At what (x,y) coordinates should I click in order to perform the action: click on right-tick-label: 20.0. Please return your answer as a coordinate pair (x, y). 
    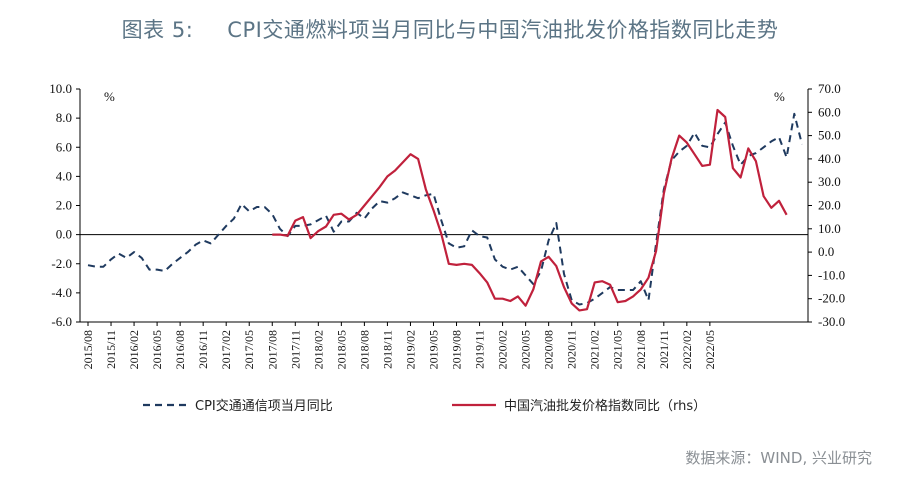
    Looking at the image, I should click on (829, 205).